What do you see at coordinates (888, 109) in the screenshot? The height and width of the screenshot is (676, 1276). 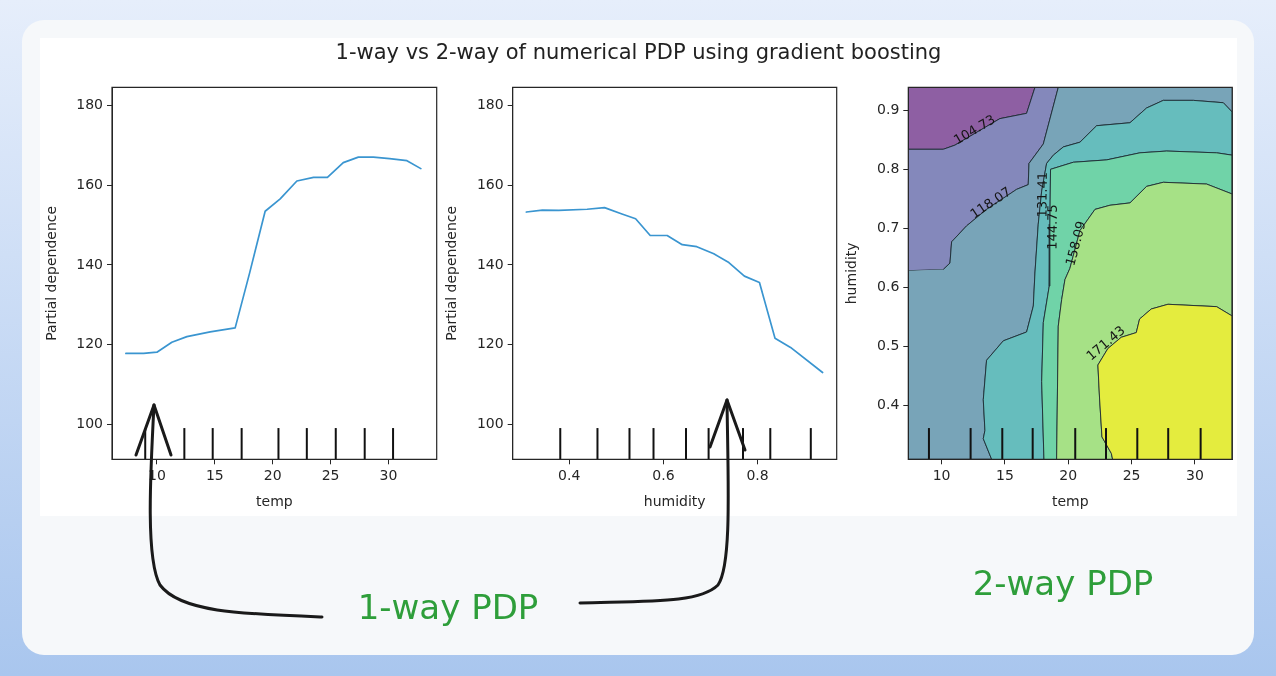 I see `y-tick-label: 0.9` at bounding box center [888, 109].